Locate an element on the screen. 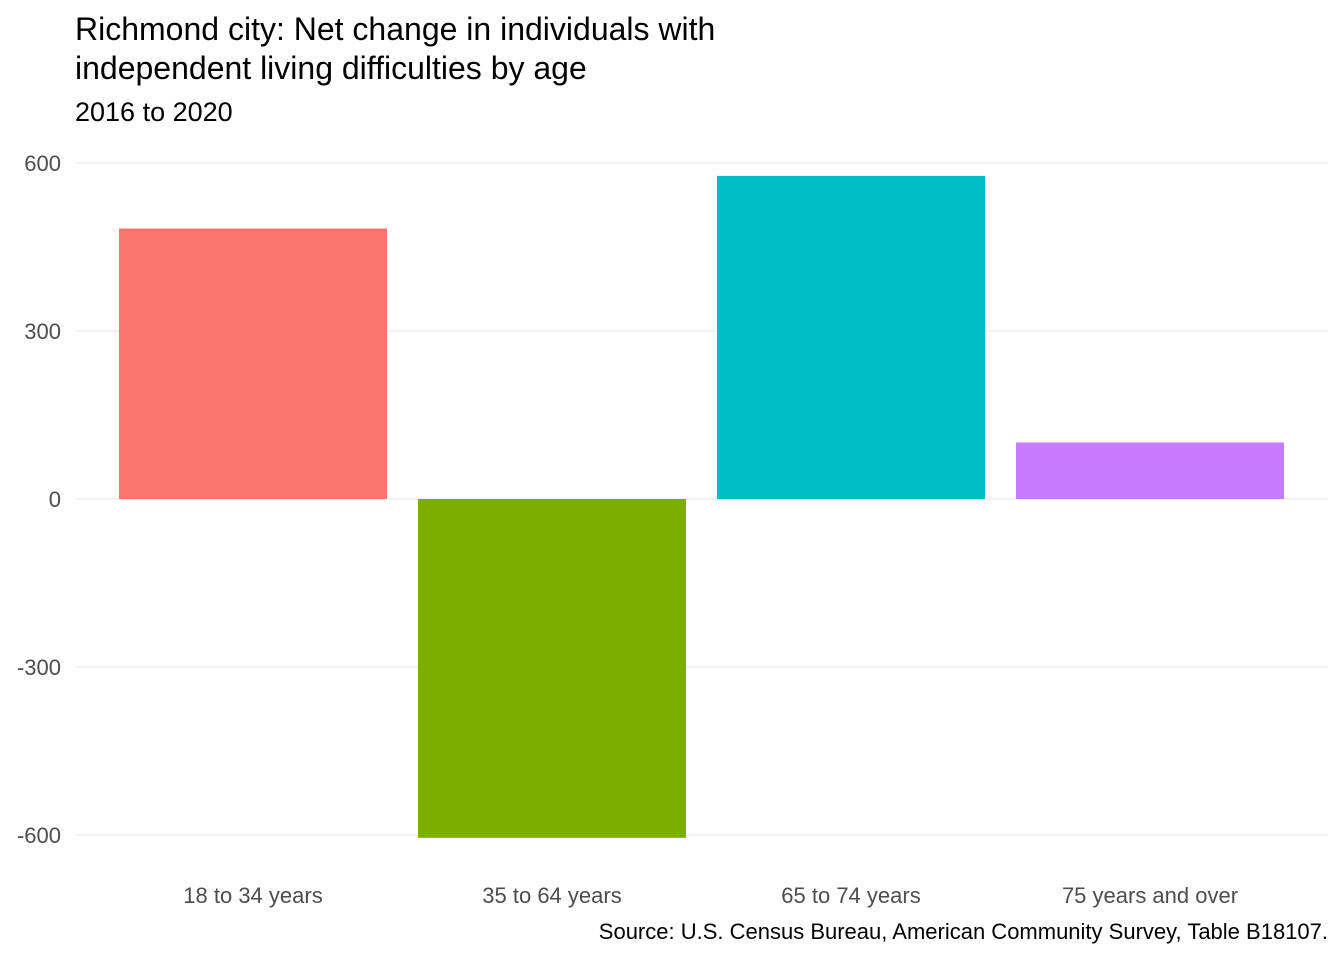 The image size is (1344, 960). x-tick-label: 18 to 34 years is located at coordinates (252, 895).